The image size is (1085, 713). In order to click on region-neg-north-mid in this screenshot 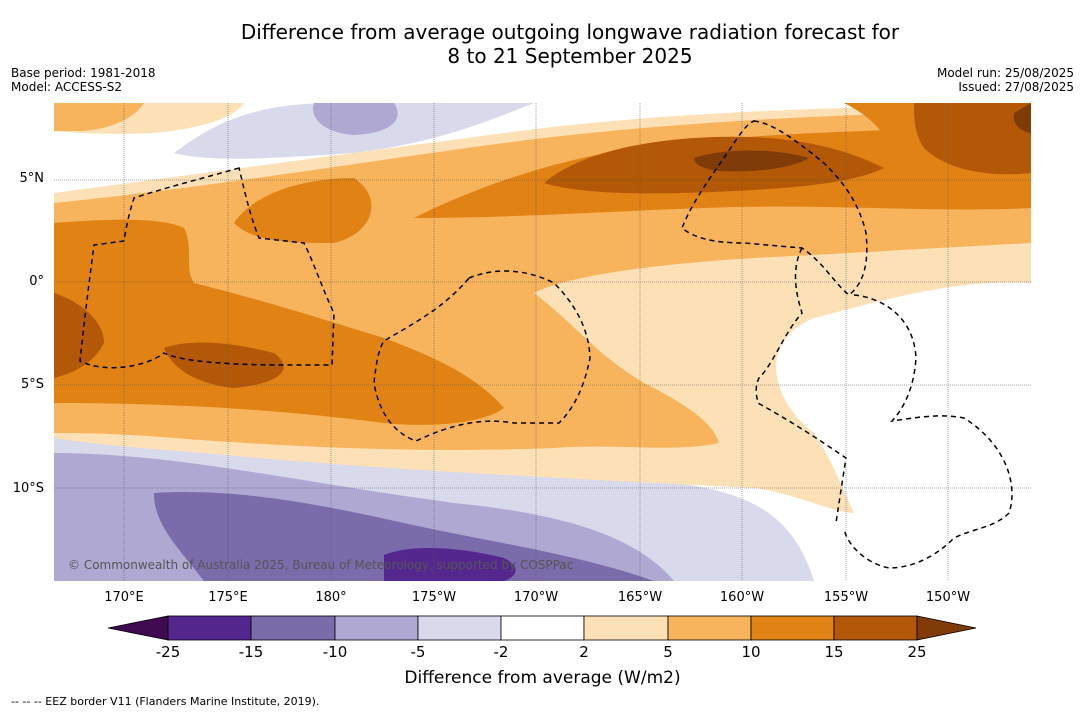, I will do `click(355, 119)`.